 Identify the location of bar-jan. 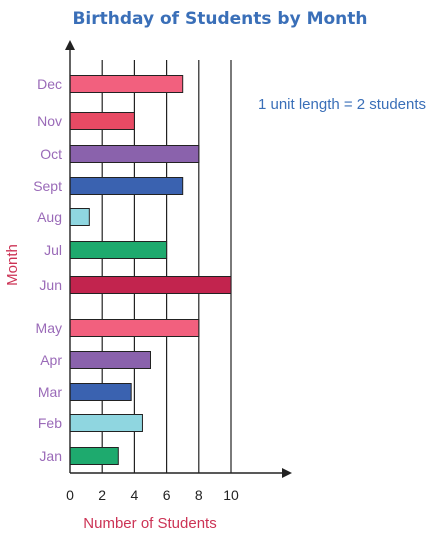
(94, 456).